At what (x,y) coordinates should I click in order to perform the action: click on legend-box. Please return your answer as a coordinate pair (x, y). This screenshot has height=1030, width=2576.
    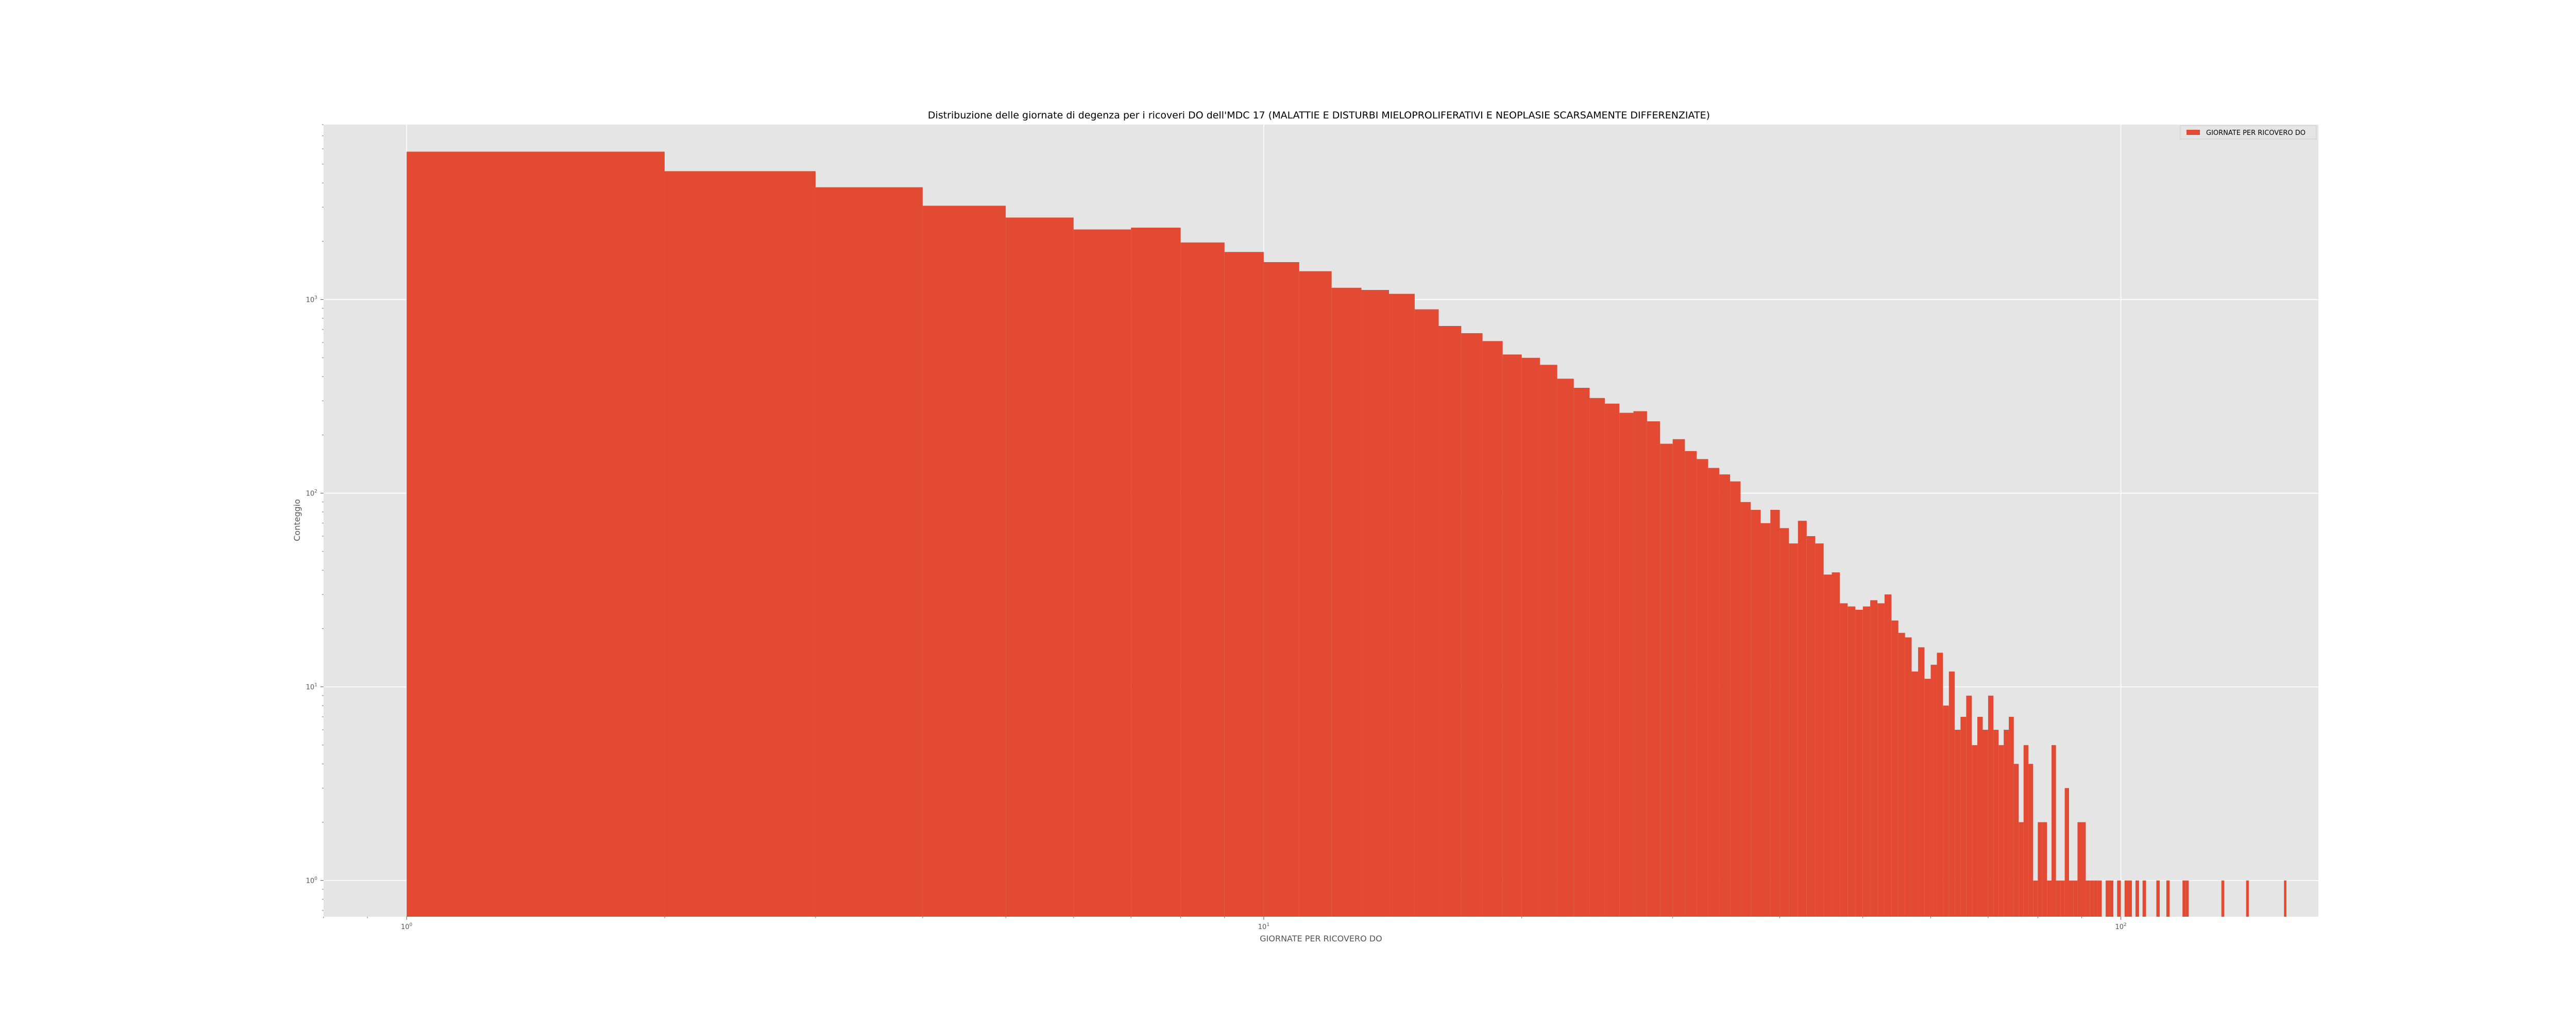
    Looking at the image, I should click on (2248, 132).